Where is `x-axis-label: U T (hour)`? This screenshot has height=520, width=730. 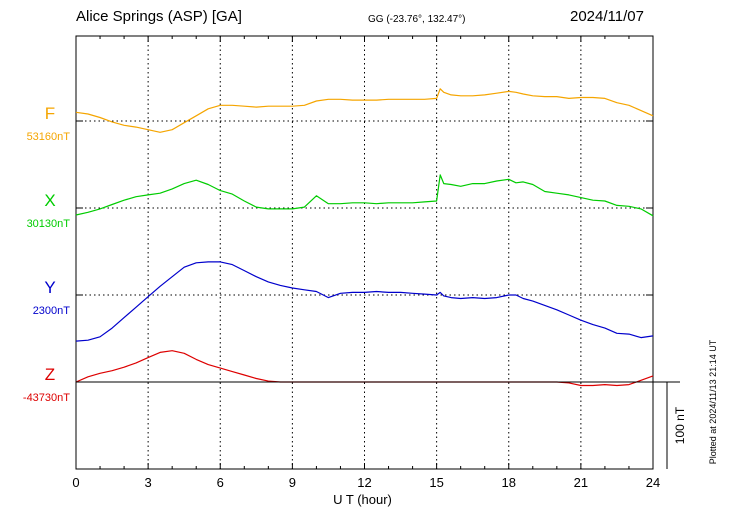 x-axis-label: U T (hour) is located at coordinates (362, 499).